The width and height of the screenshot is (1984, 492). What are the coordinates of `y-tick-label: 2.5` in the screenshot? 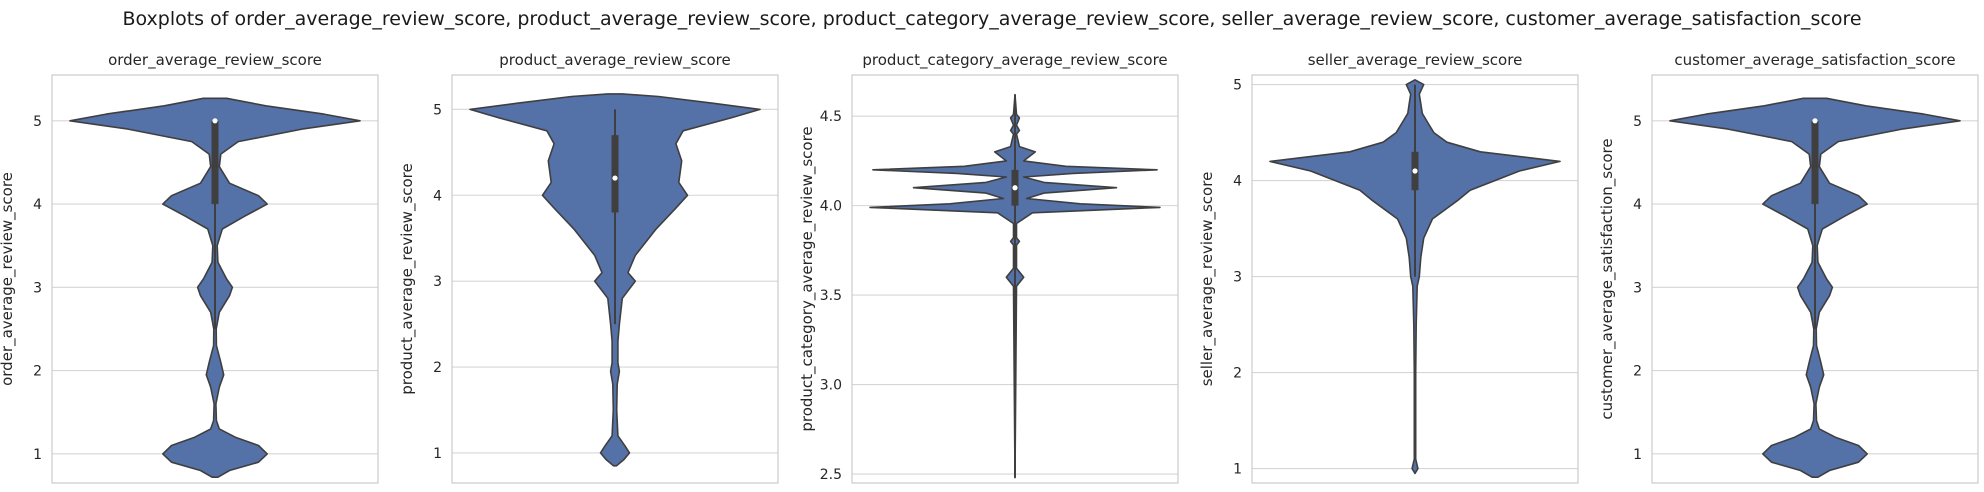 It's located at (831, 475).